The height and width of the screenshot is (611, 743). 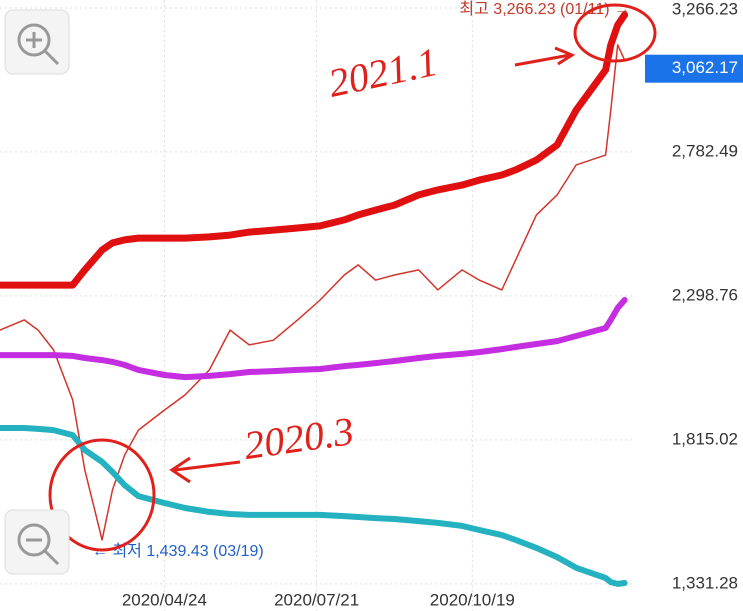 I want to click on x-tick-label: 2020/10/19, so click(x=472, y=599).